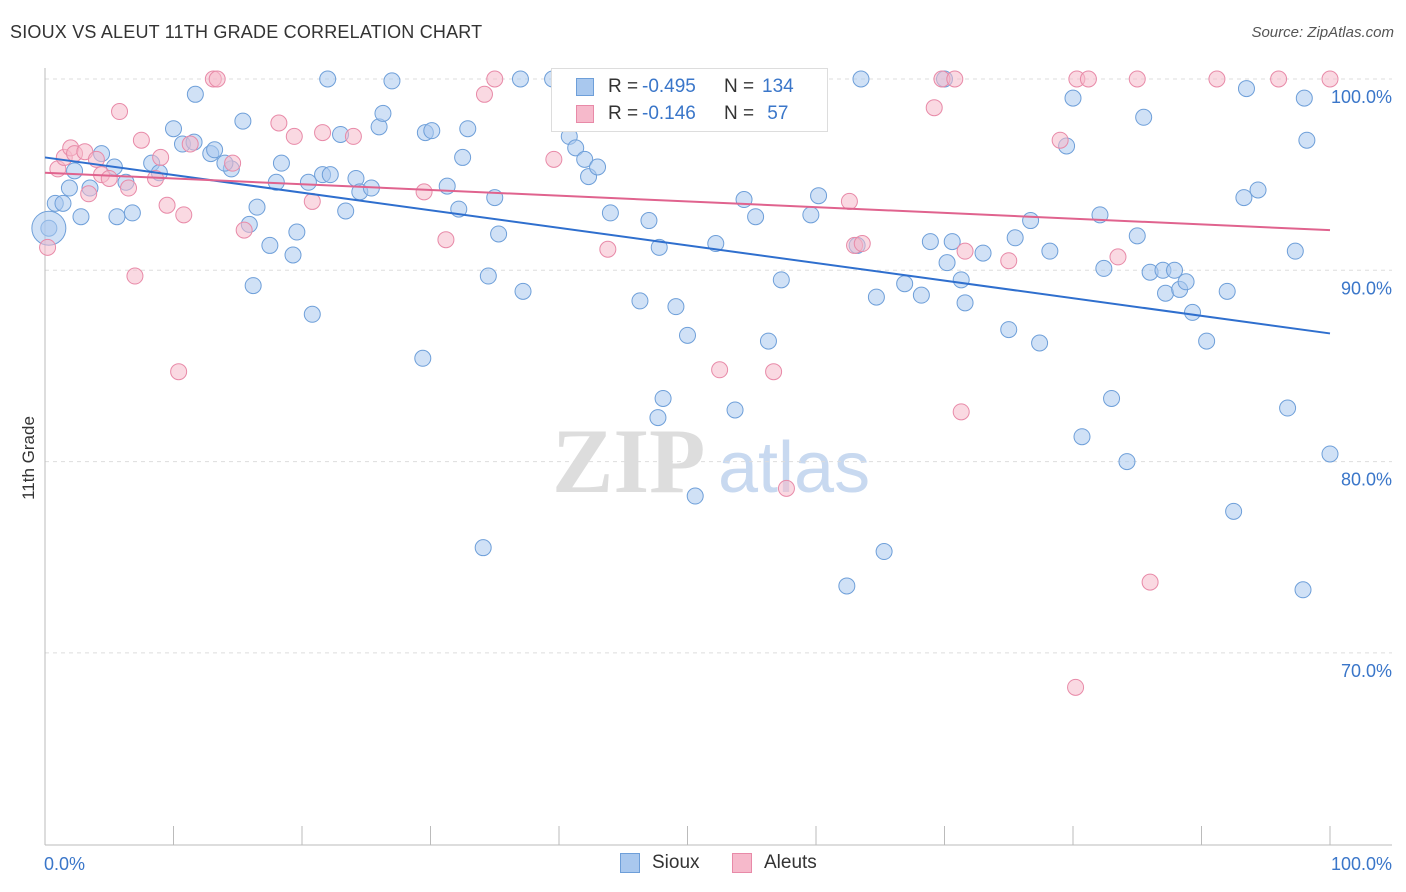 This screenshot has width=1406, height=892. I want to click on aleuts-swatch, so click(585, 114).